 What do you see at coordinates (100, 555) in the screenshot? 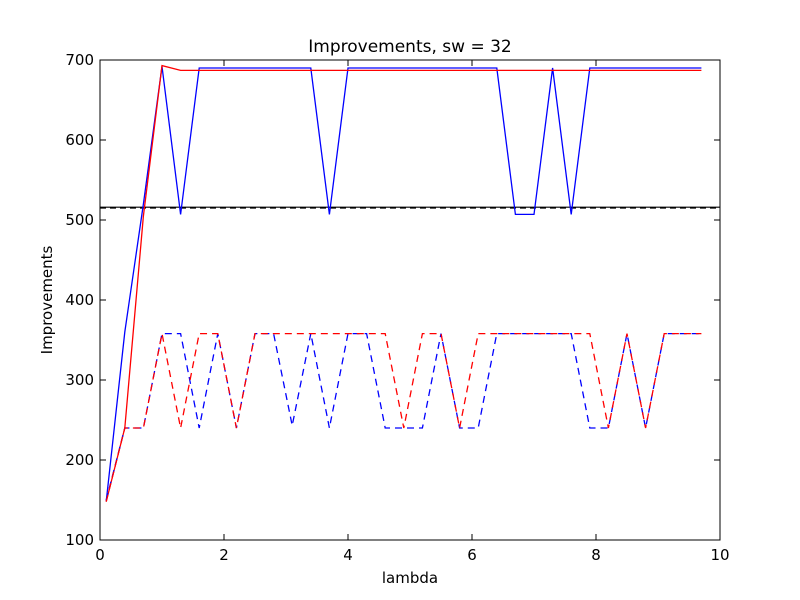
I see `x-tick-label: 0` at bounding box center [100, 555].